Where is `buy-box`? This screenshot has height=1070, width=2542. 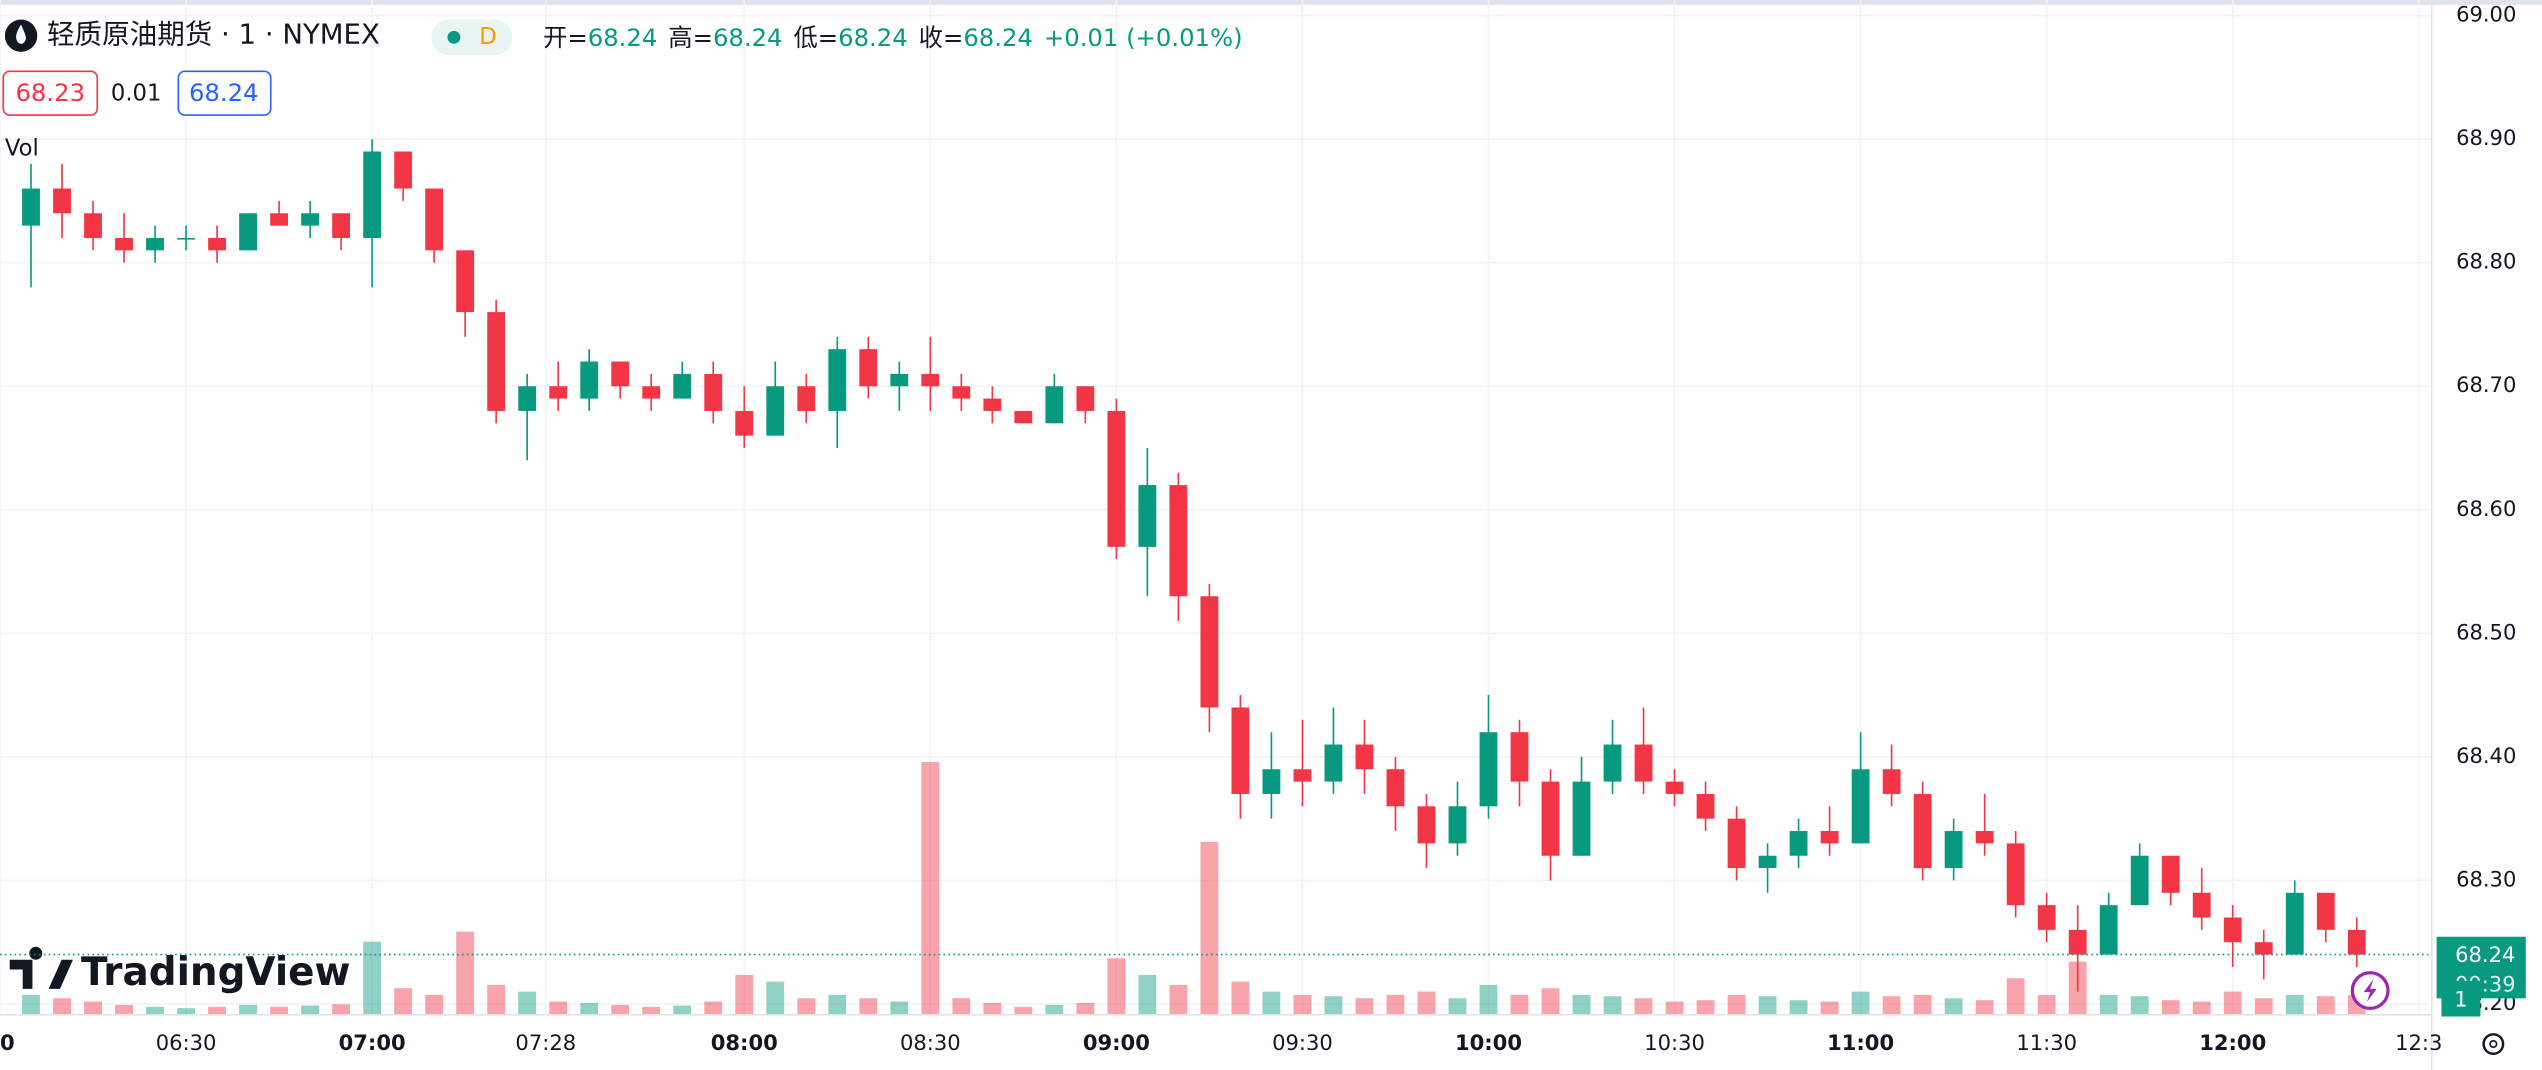 buy-box is located at coordinates (224, 93).